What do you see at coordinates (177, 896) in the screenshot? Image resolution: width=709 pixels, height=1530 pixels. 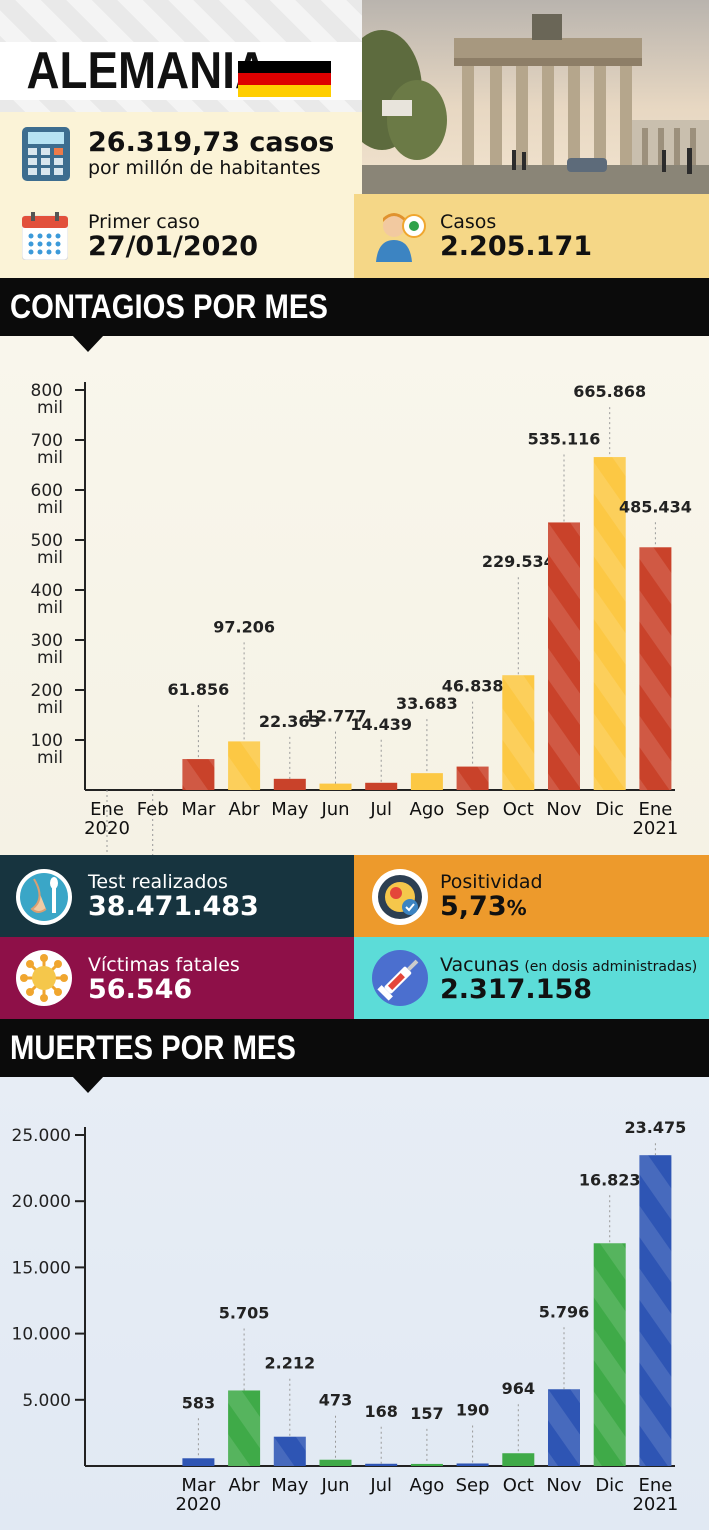 I see `tests-tile: Test realizados 38.471.483` at bounding box center [177, 896].